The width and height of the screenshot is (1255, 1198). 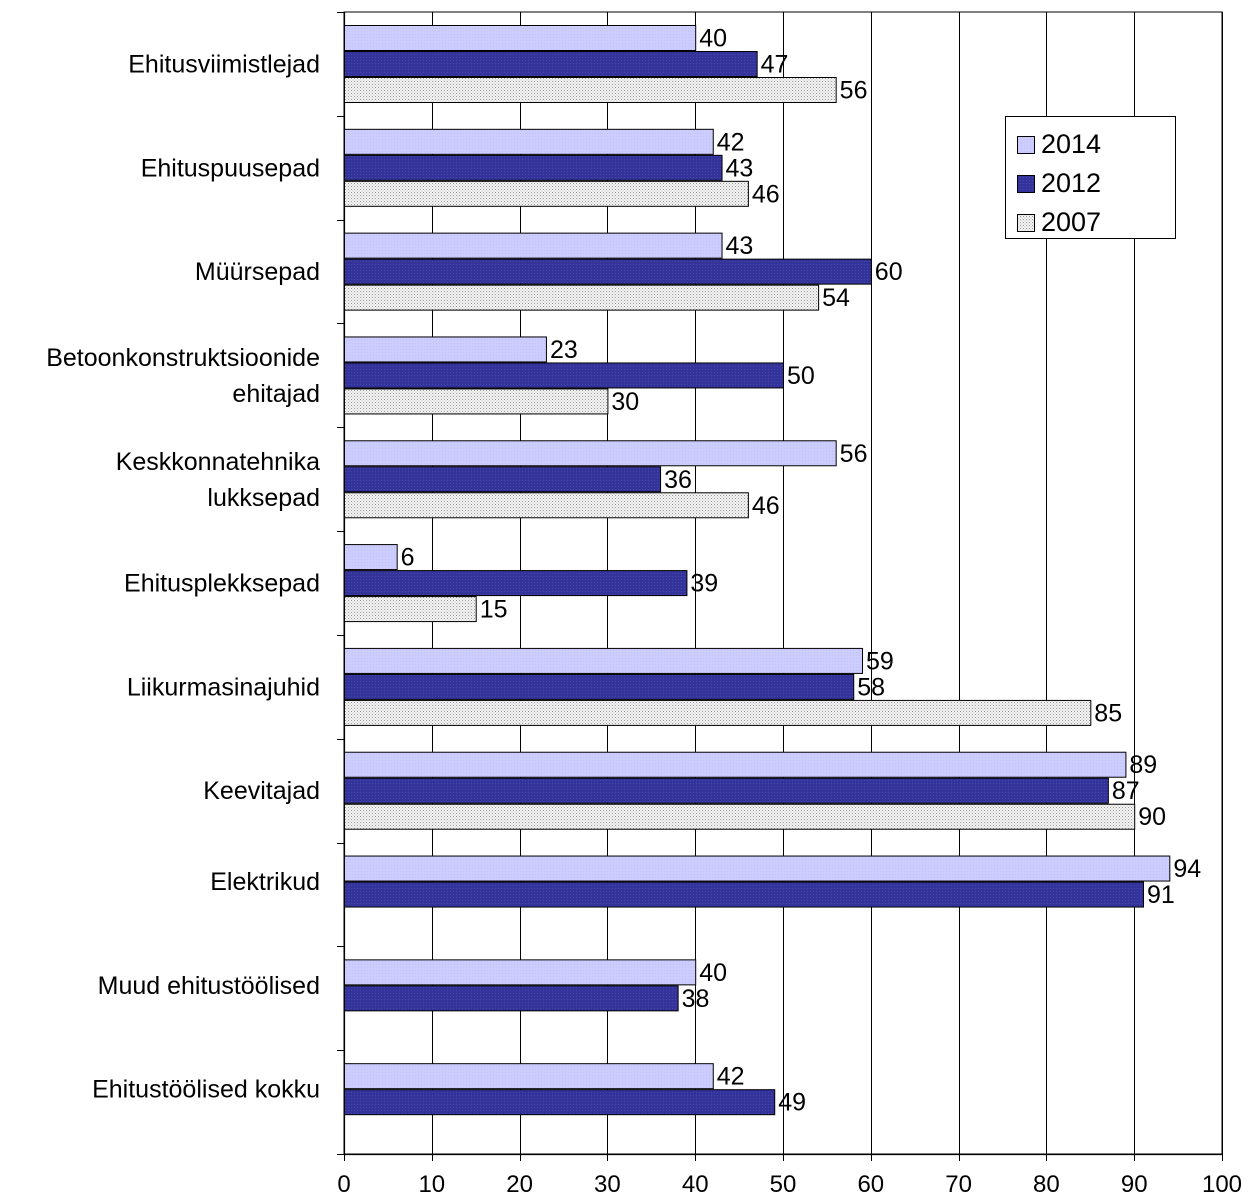 What do you see at coordinates (218, 462) in the screenshot?
I see `category-label: Keskkonnatehnika` at bounding box center [218, 462].